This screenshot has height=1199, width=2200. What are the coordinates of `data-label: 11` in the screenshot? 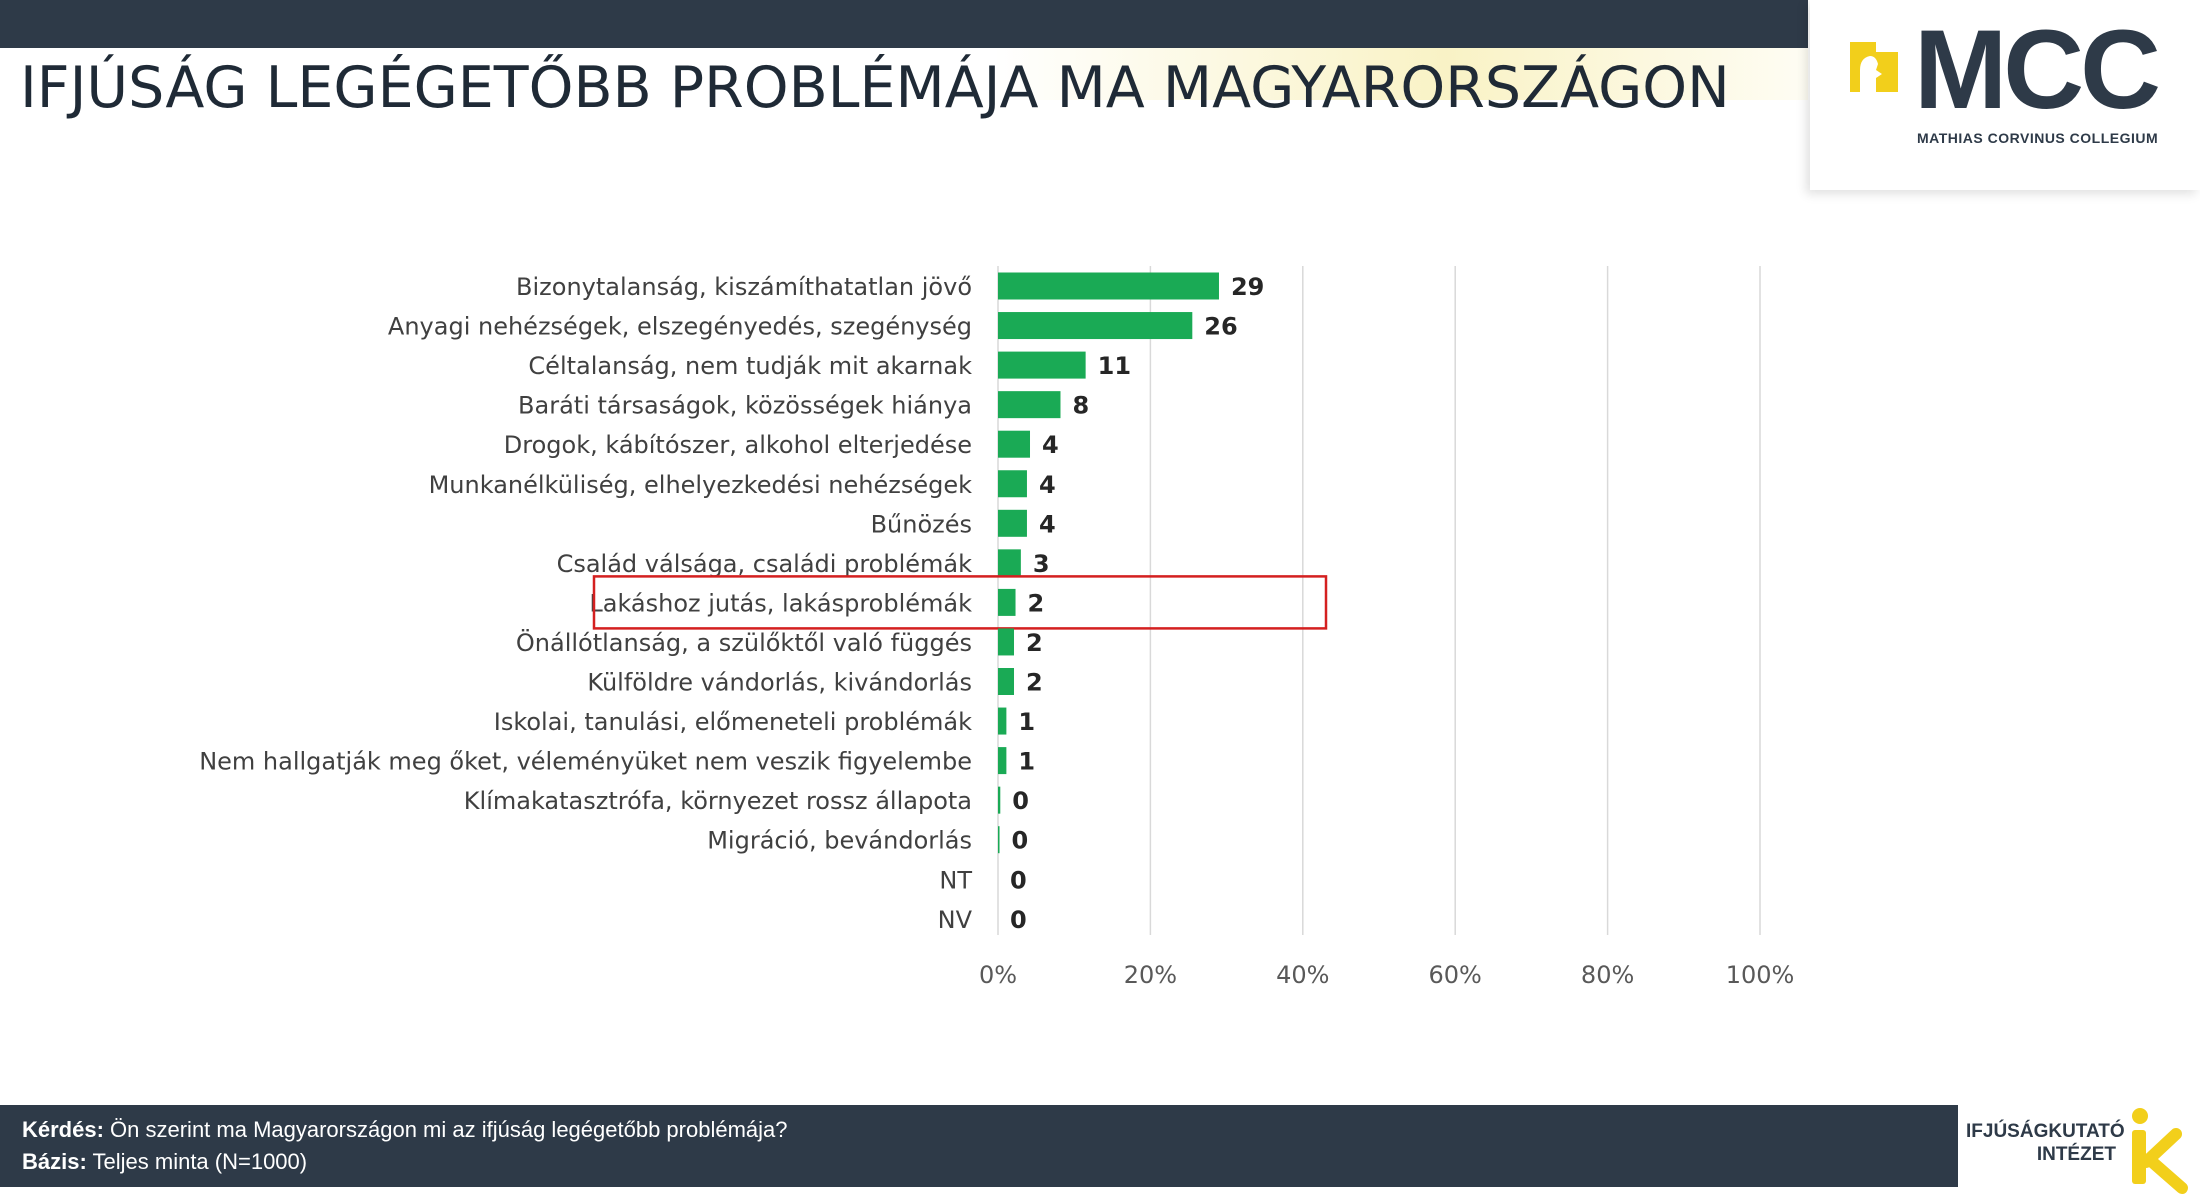 It's located at (1114, 366).